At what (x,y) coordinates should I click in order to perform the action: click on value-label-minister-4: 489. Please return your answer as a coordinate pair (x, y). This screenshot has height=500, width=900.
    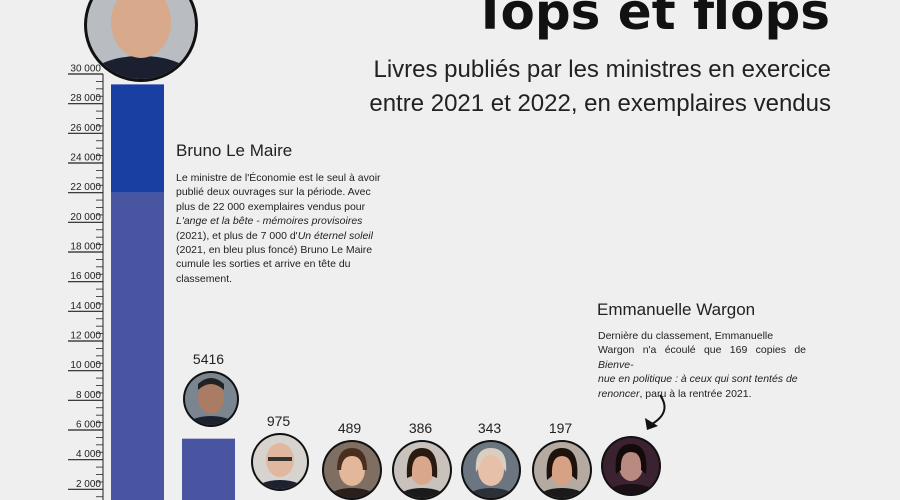
    Looking at the image, I should click on (350, 428).